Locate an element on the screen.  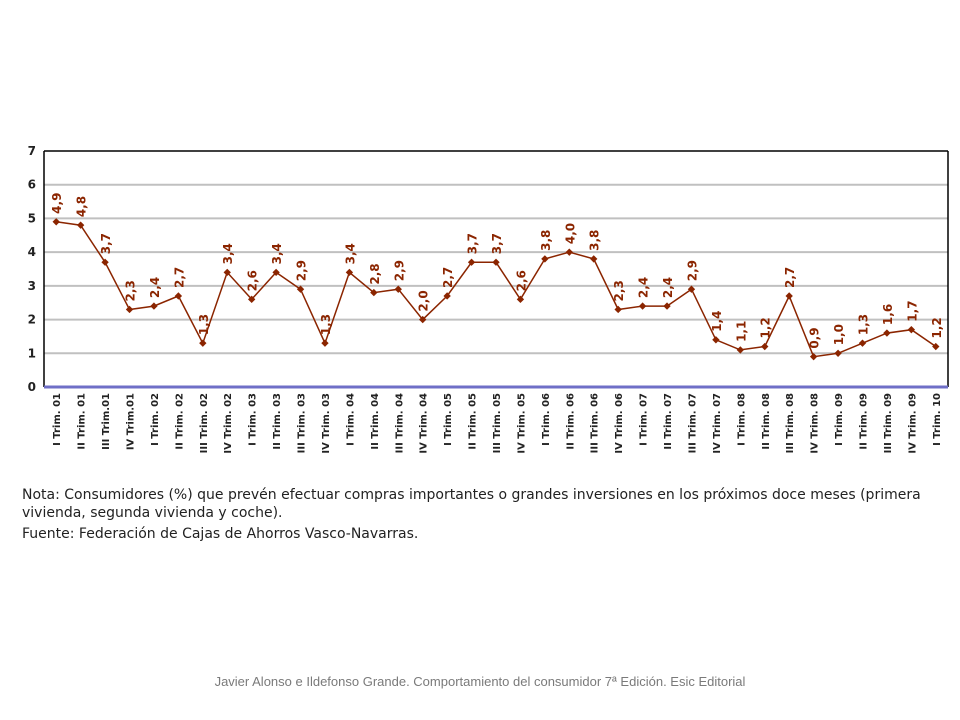
y-tick-label: 2 is located at coordinates (32, 320).